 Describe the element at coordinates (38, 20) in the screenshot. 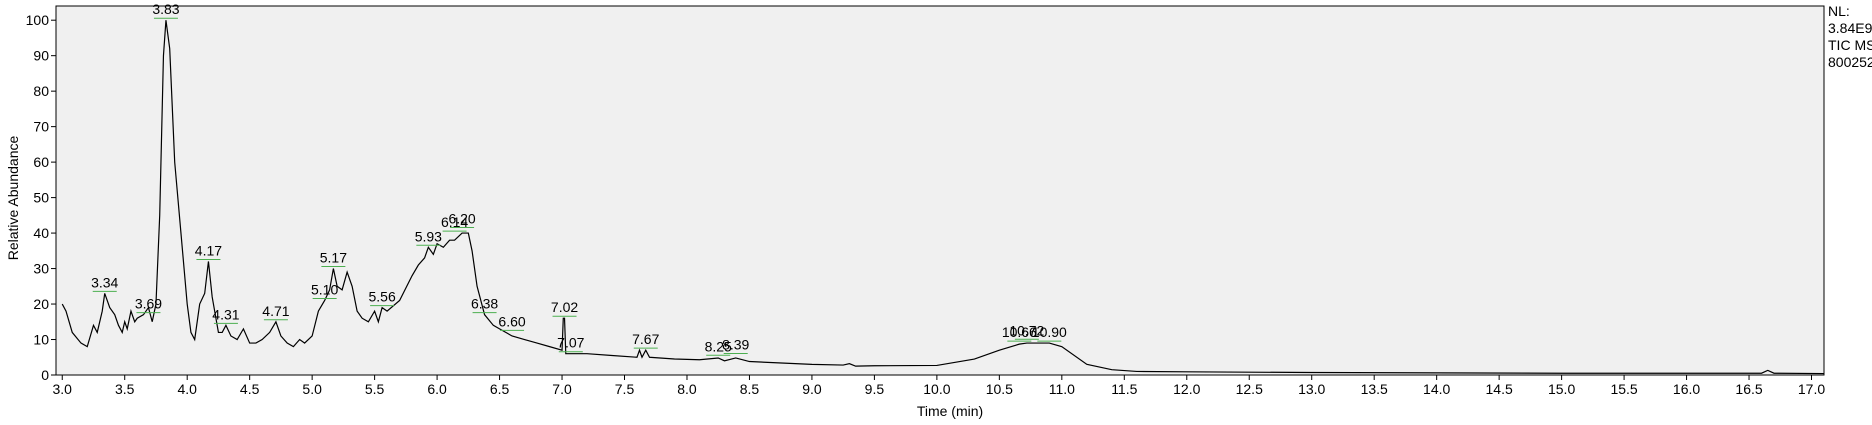

I see `y-tick-label: 100` at that location.